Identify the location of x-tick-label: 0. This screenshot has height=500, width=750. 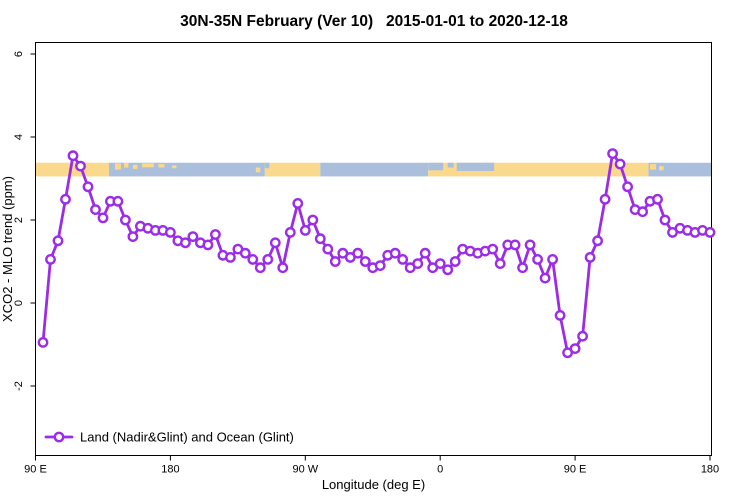
(440, 470).